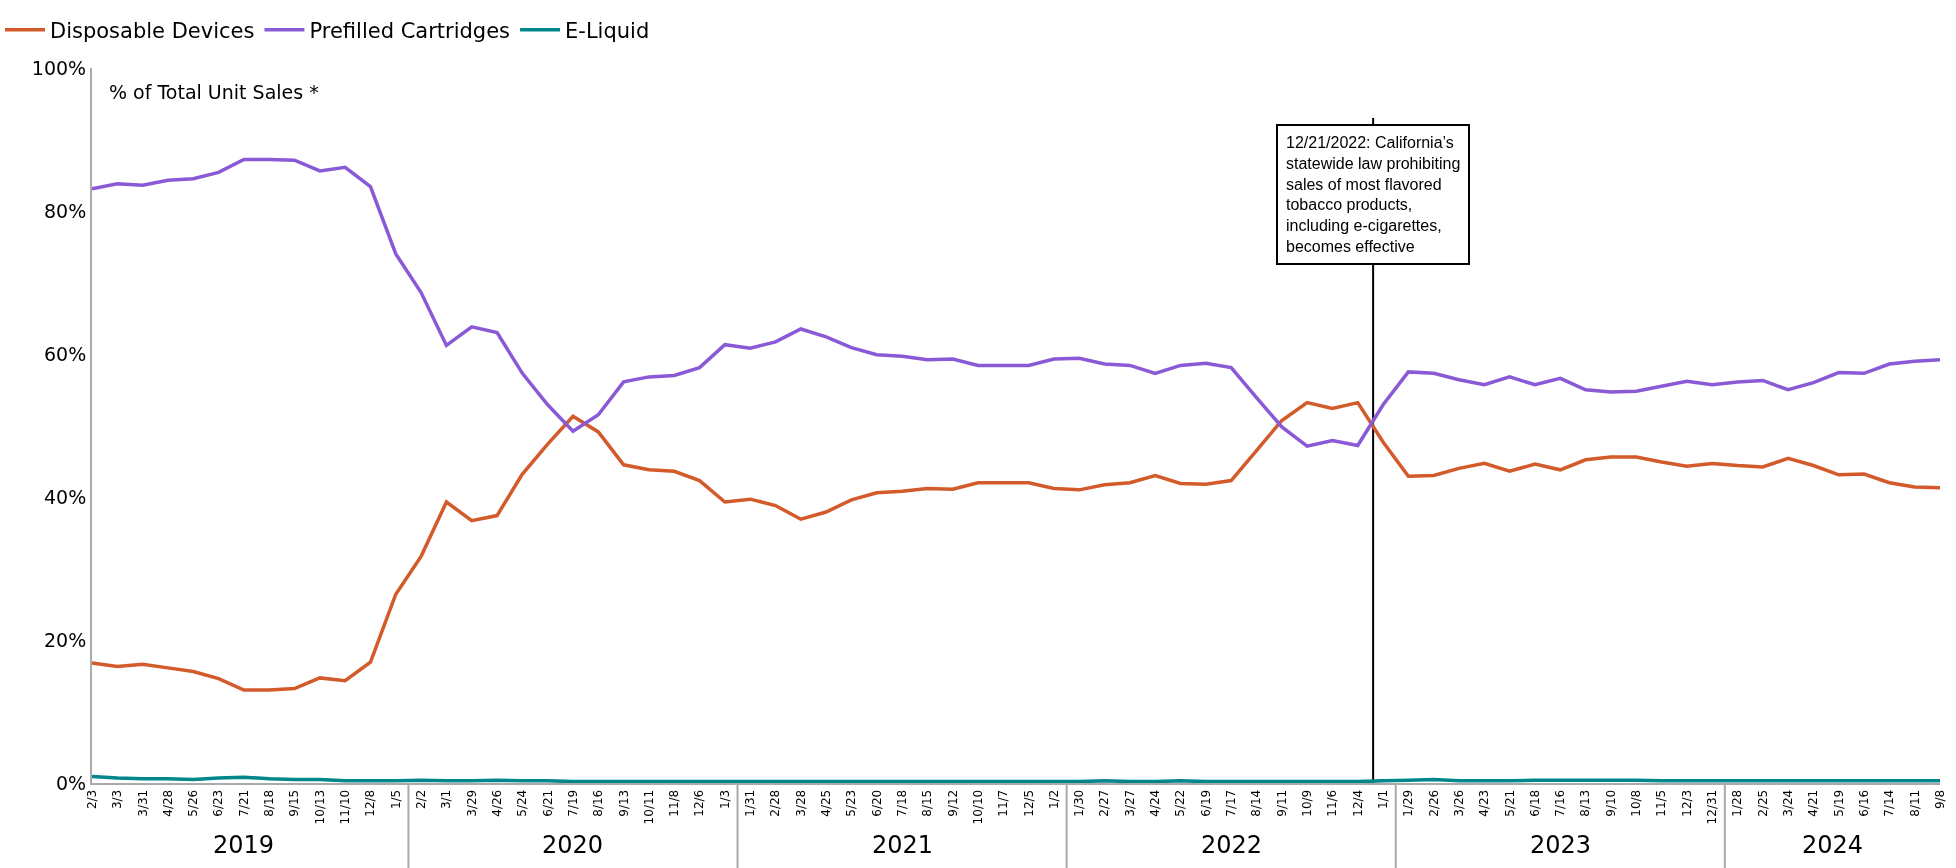 This screenshot has height=868, width=1956. I want to click on ref-line-label: 12/21/2022: California’s statewide law prohibiting sales of most flavored tobacco products, including e-cigarettes, becomes effective, so click(1373, 194).